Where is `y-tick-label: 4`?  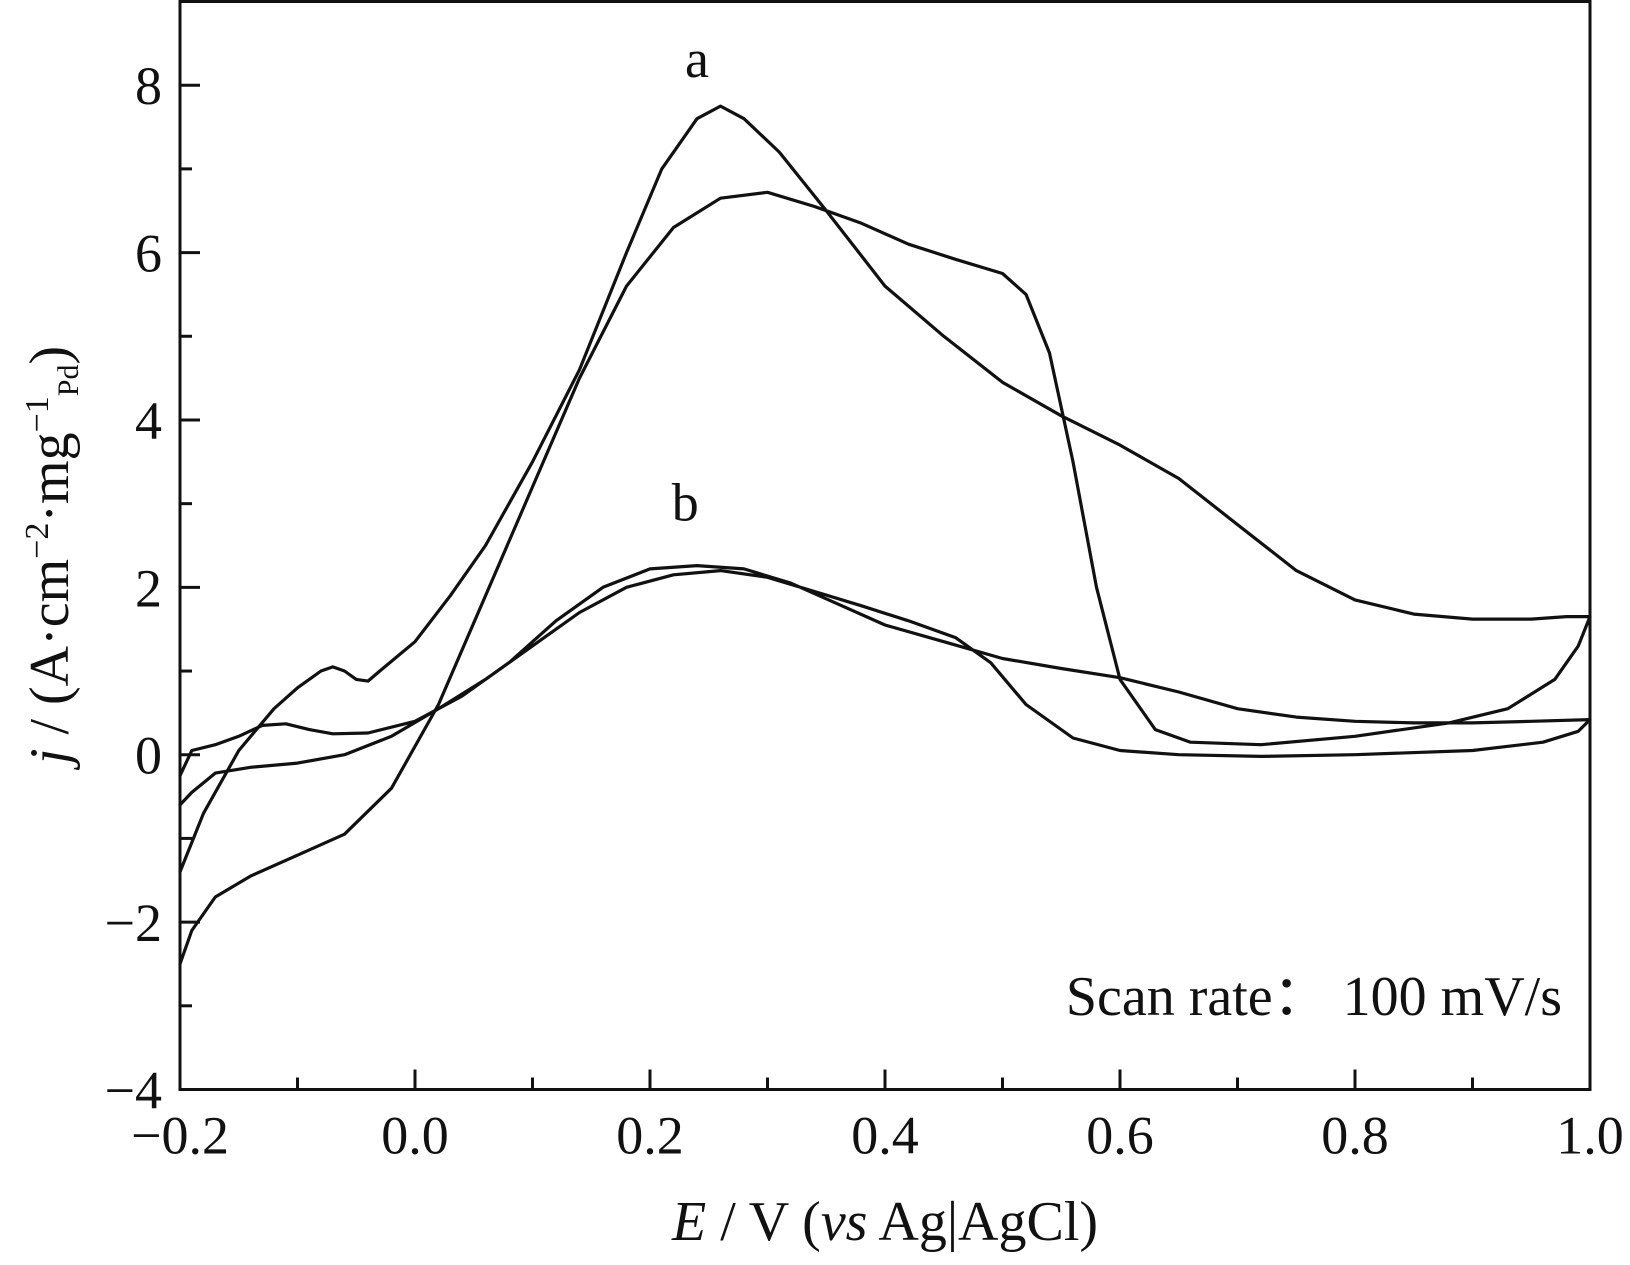
y-tick-label: 4 is located at coordinates (148, 421).